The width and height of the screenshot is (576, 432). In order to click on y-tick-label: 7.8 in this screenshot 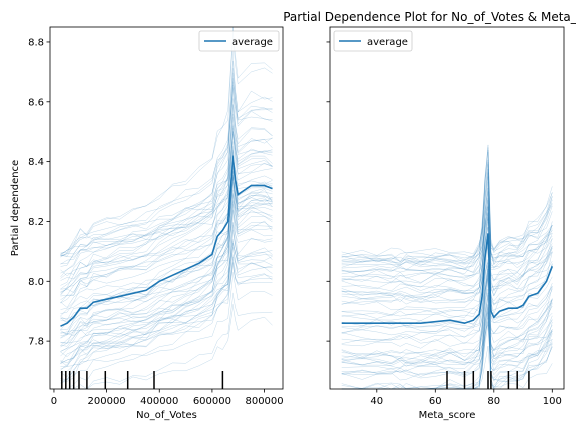, I will do `click(36, 342)`.